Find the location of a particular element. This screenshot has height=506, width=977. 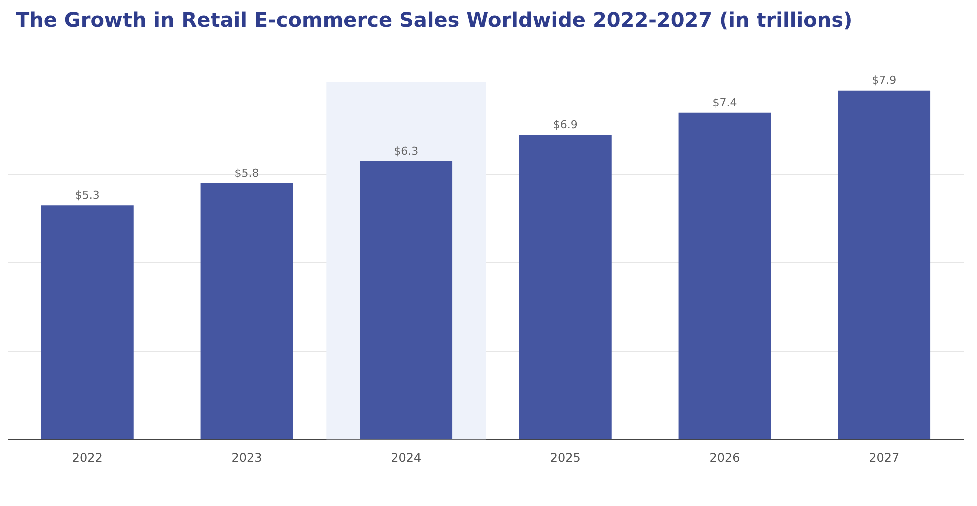

data-label: $7.4 is located at coordinates (725, 103).